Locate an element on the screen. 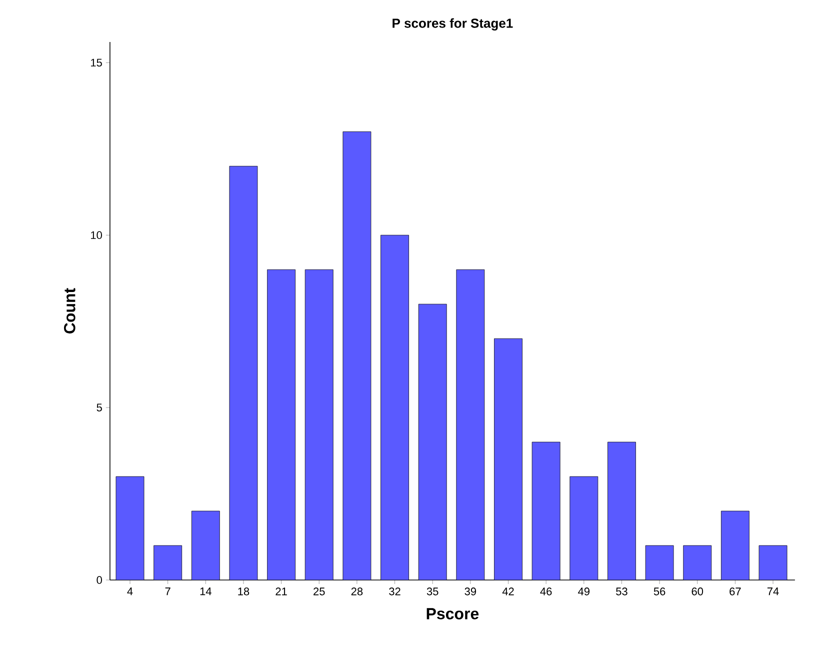 This screenshot has width=839, height=665. x-tick-label: 56 is located at coordinates (660, 592).